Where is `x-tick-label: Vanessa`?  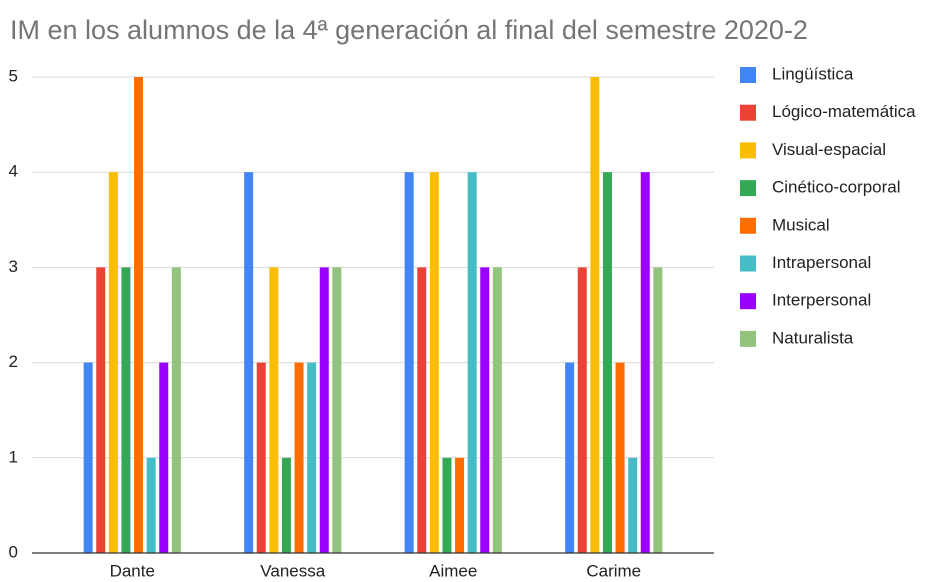 x-tick-label: Vanessa is located at coordinates (292, 570).